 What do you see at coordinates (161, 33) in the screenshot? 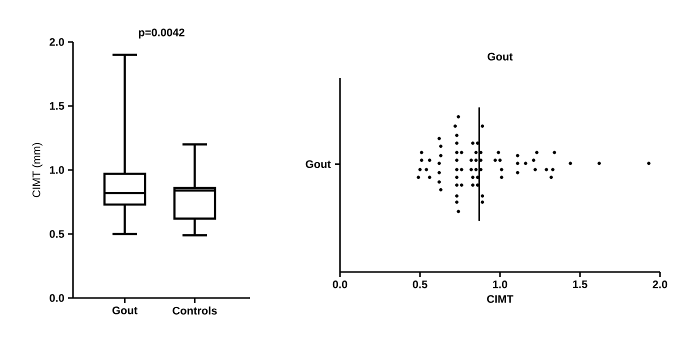
I see `text: p=0.0042` at bounding box center [161, 33].